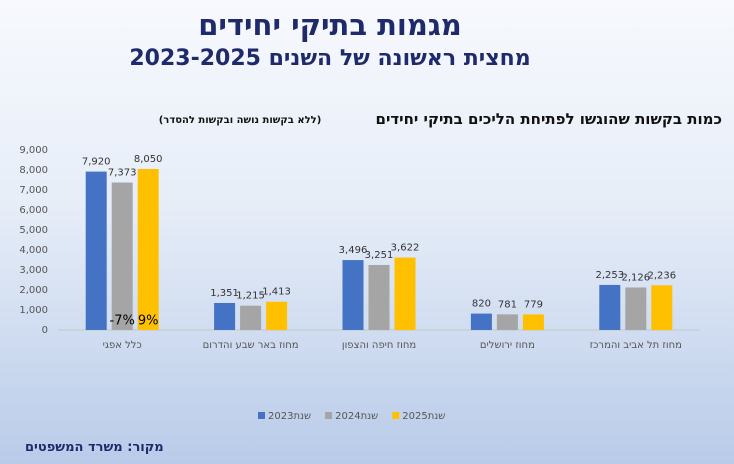  Describe the element at coordinates (224, 293) in the screenshot. I see `value-label: 1,351` at that location.